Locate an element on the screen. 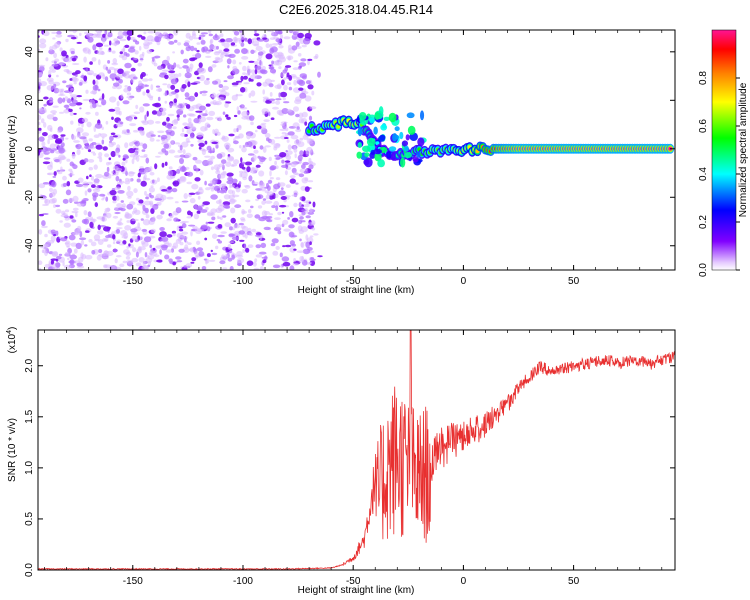 The image size is (750, 600). ridge-blob is located at coordinates (411, 130).